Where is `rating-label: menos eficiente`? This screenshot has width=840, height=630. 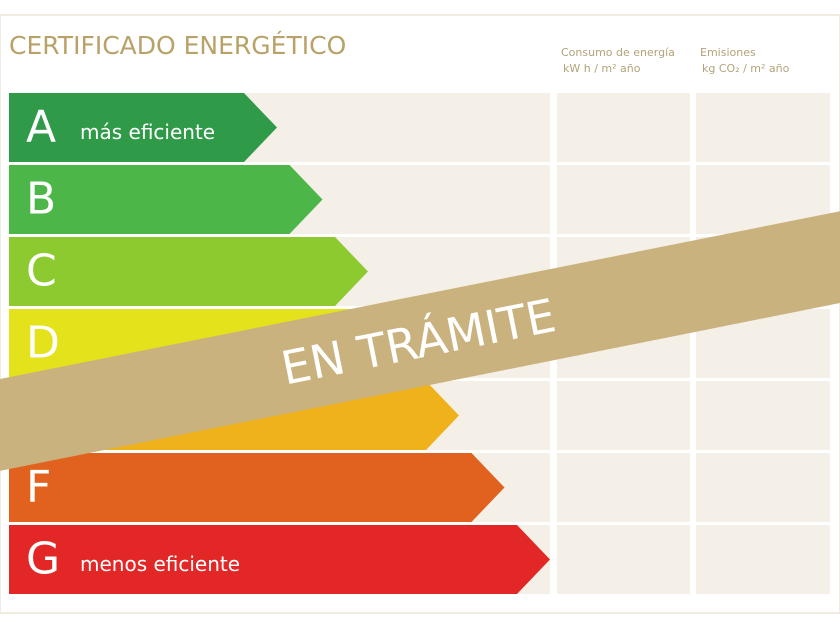 rating-label: menos eficiente is located at coordinates (160, 564).